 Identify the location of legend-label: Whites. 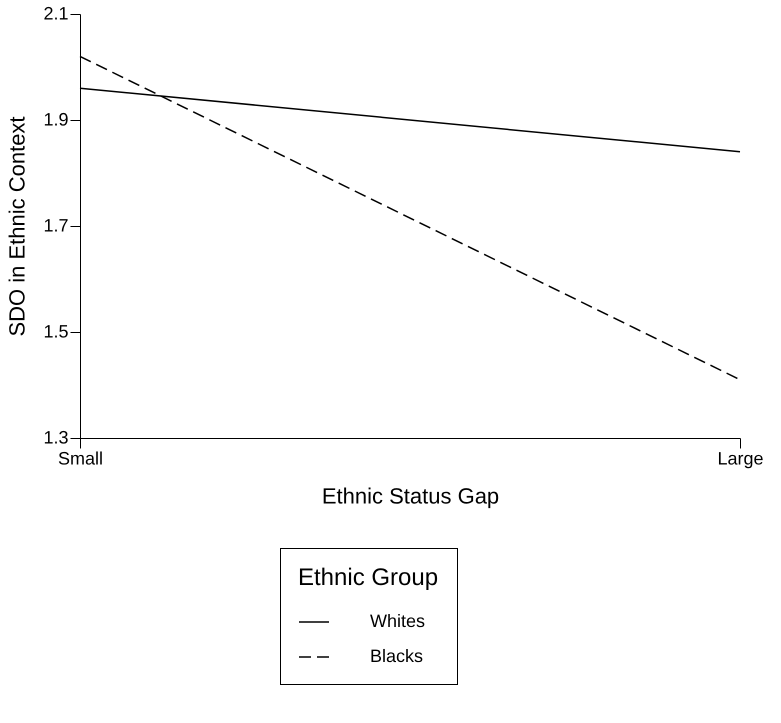
(398, 621).